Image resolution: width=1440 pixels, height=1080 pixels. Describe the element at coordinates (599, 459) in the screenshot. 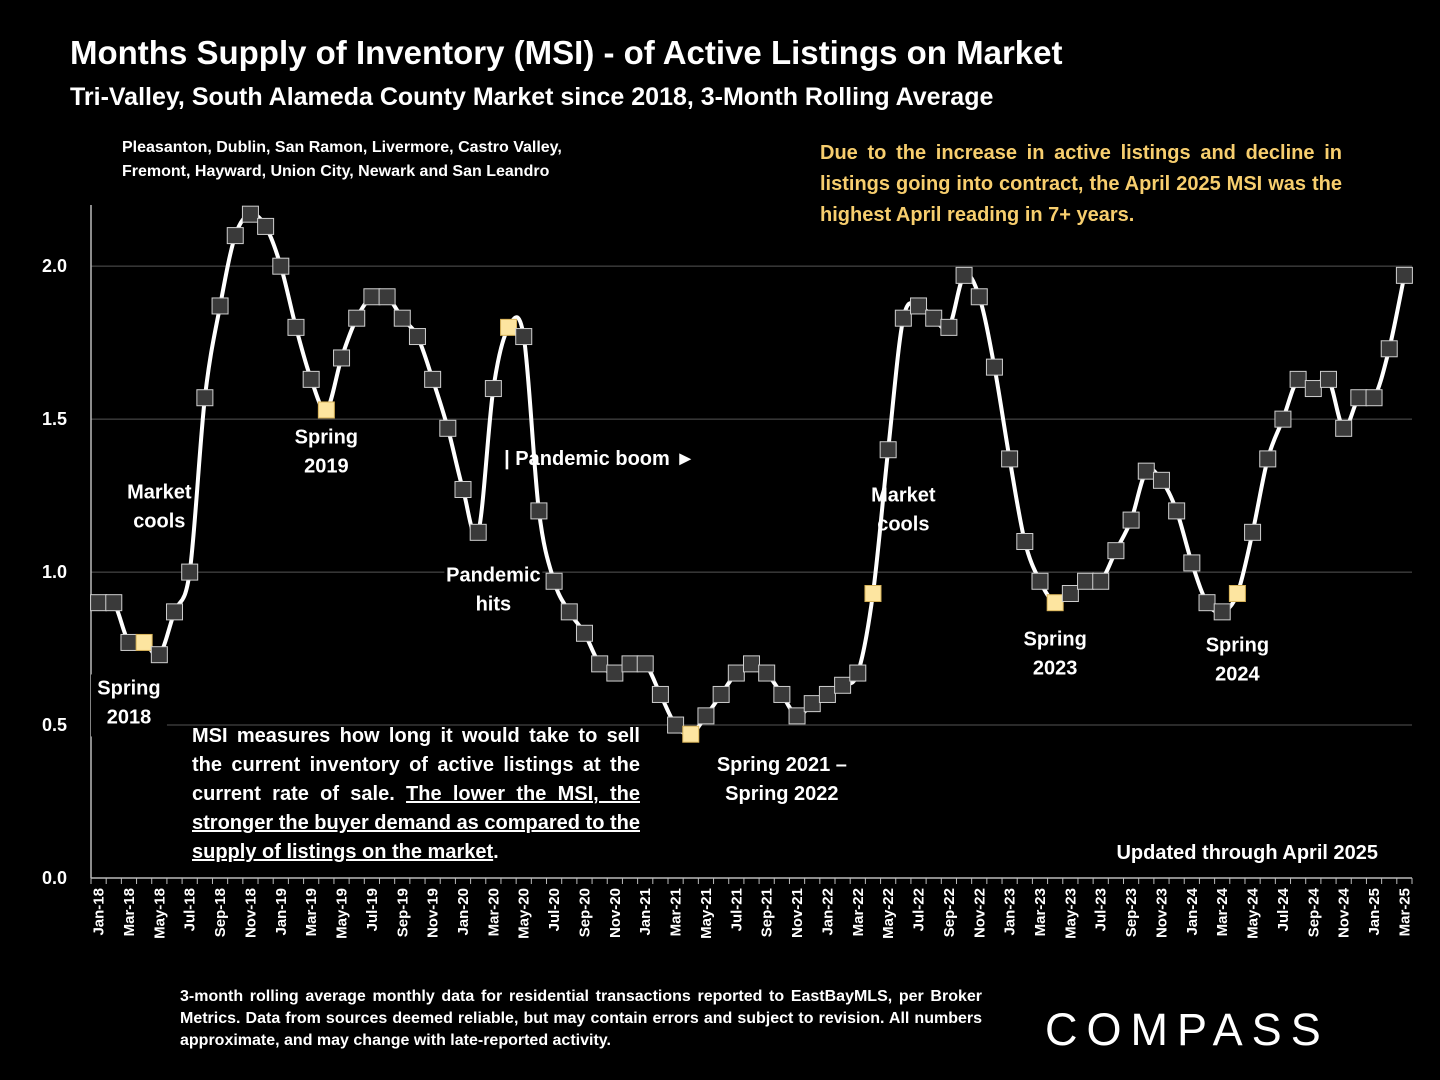

I see `annotation-label: | Pandemic boom ►` at that location.